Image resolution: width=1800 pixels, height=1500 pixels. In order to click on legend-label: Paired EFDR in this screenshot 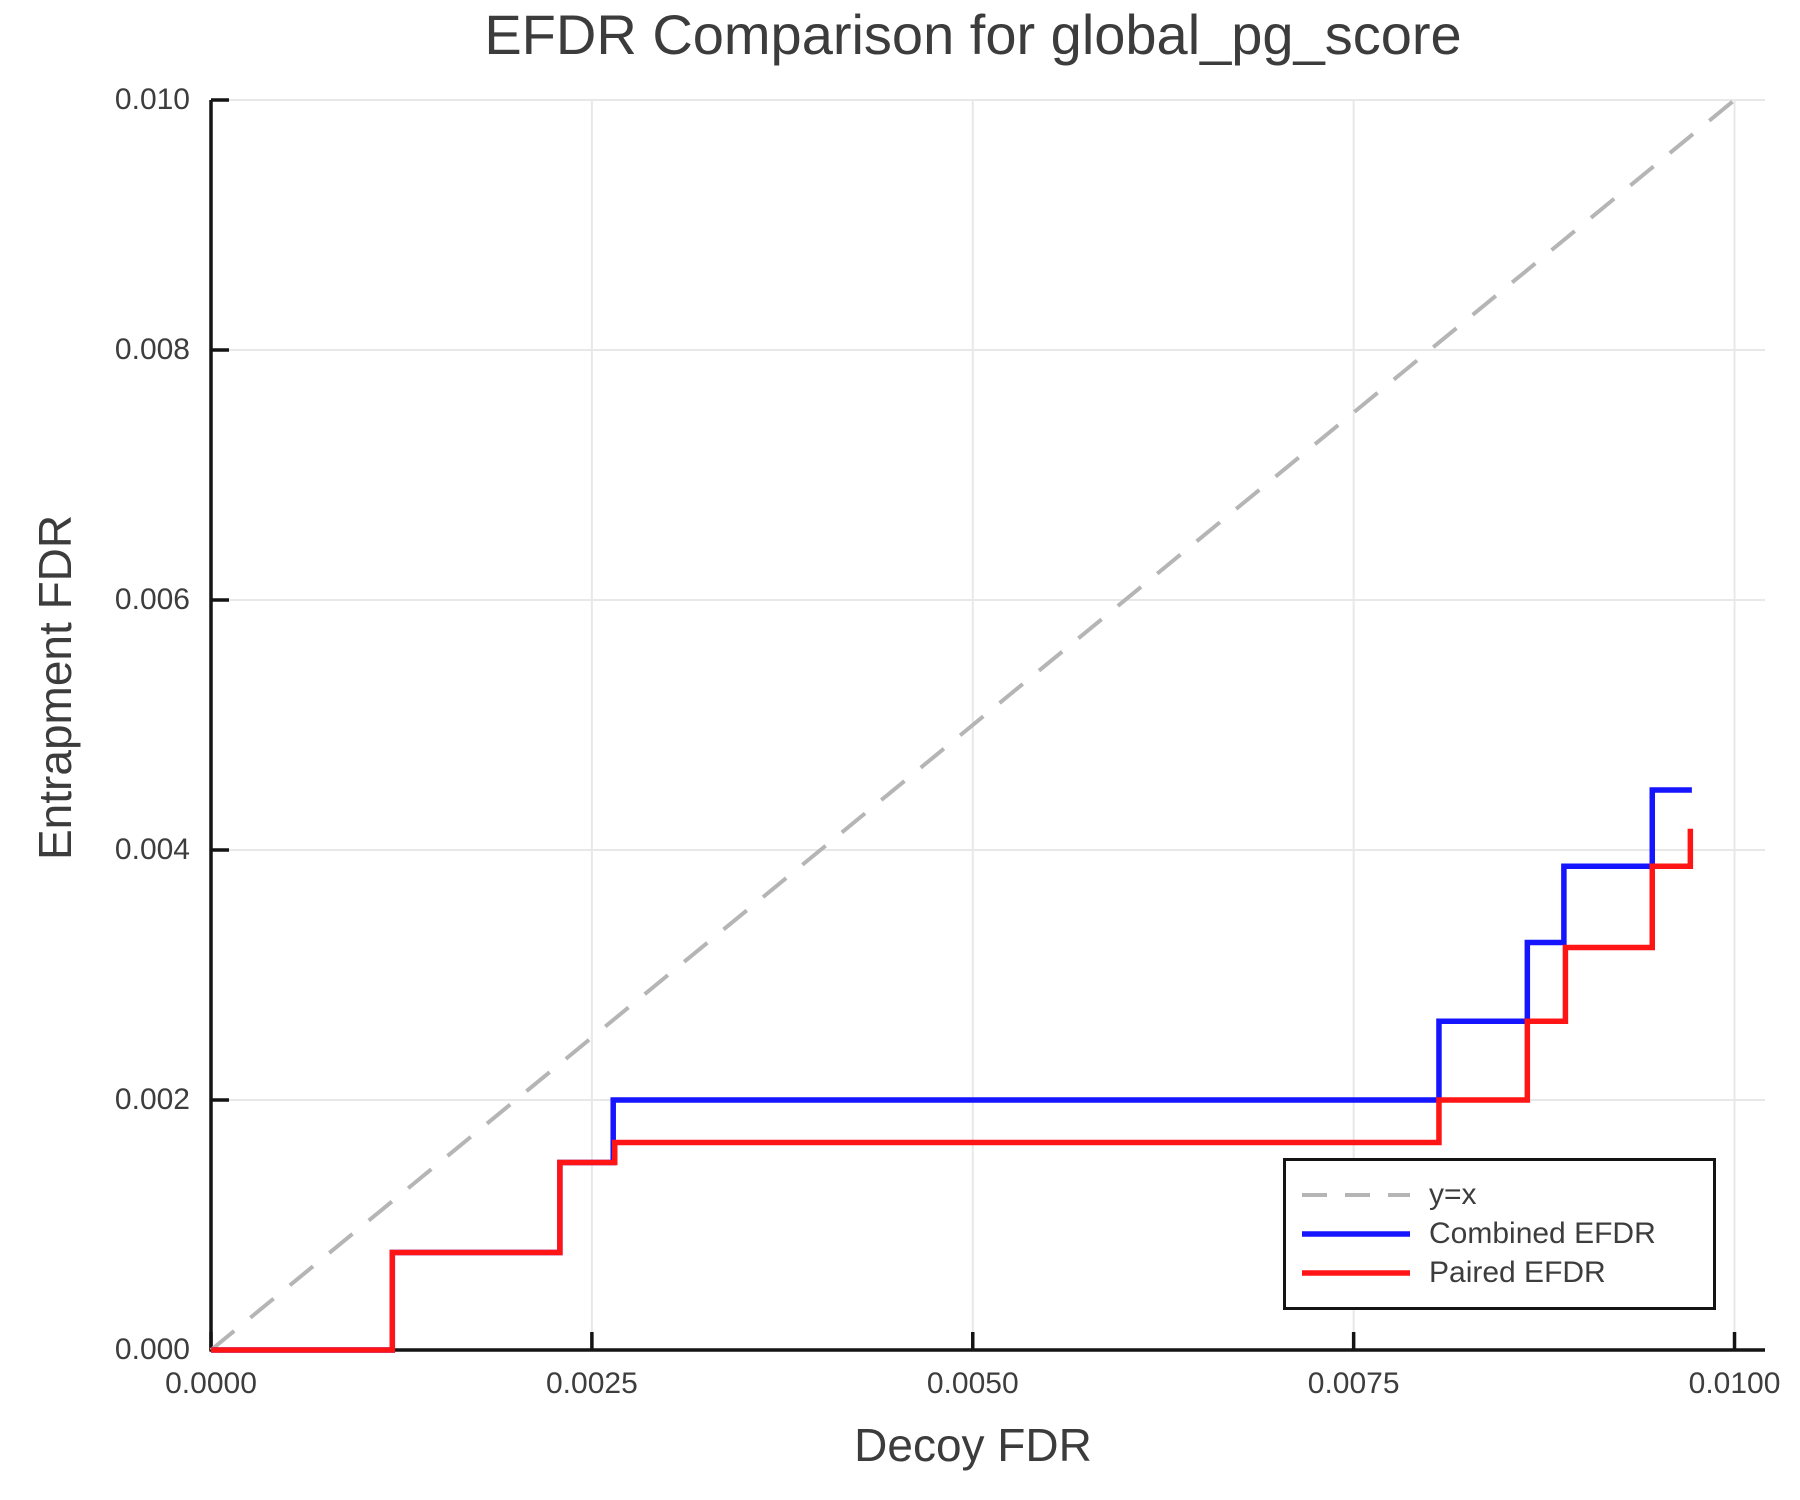, I will do `click(1517, 1272)`.